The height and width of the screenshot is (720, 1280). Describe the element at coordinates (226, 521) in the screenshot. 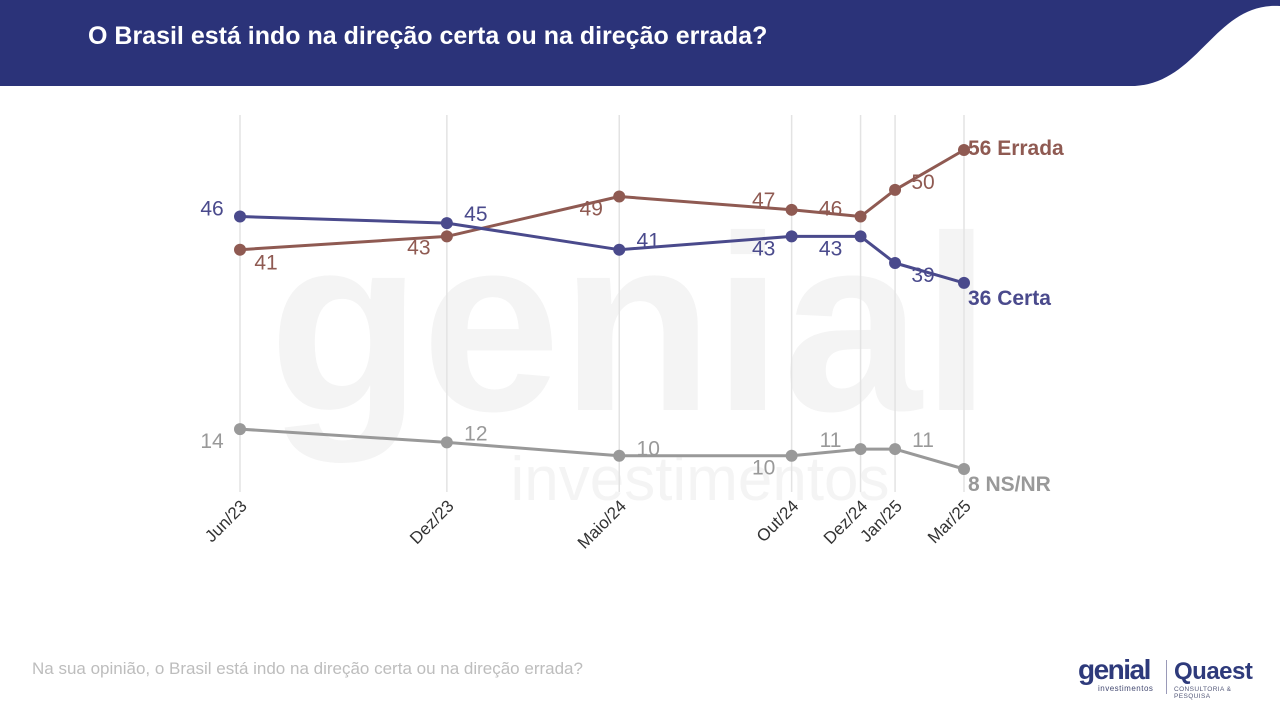

I see `x-tick-label: Jun/23` at that location.